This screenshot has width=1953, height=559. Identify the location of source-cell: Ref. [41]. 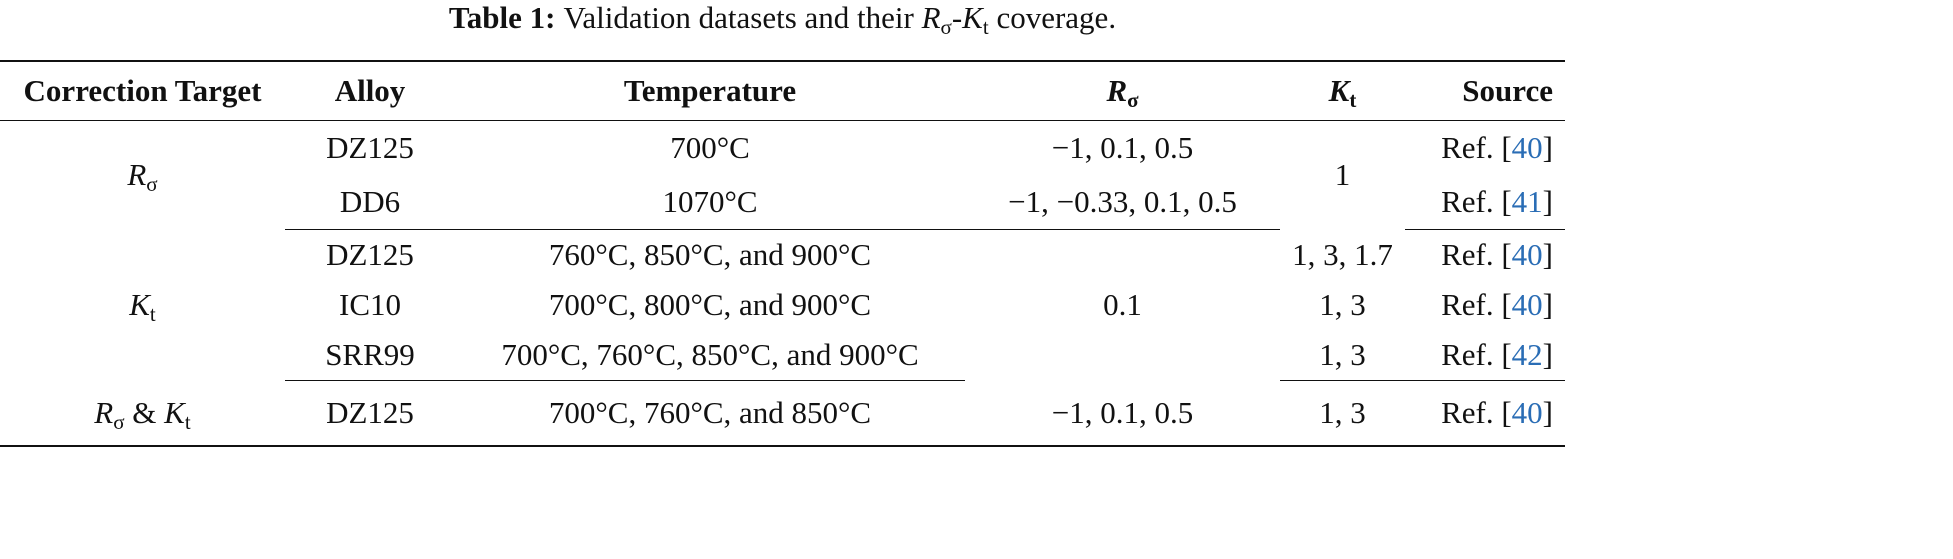
(1485, 202).